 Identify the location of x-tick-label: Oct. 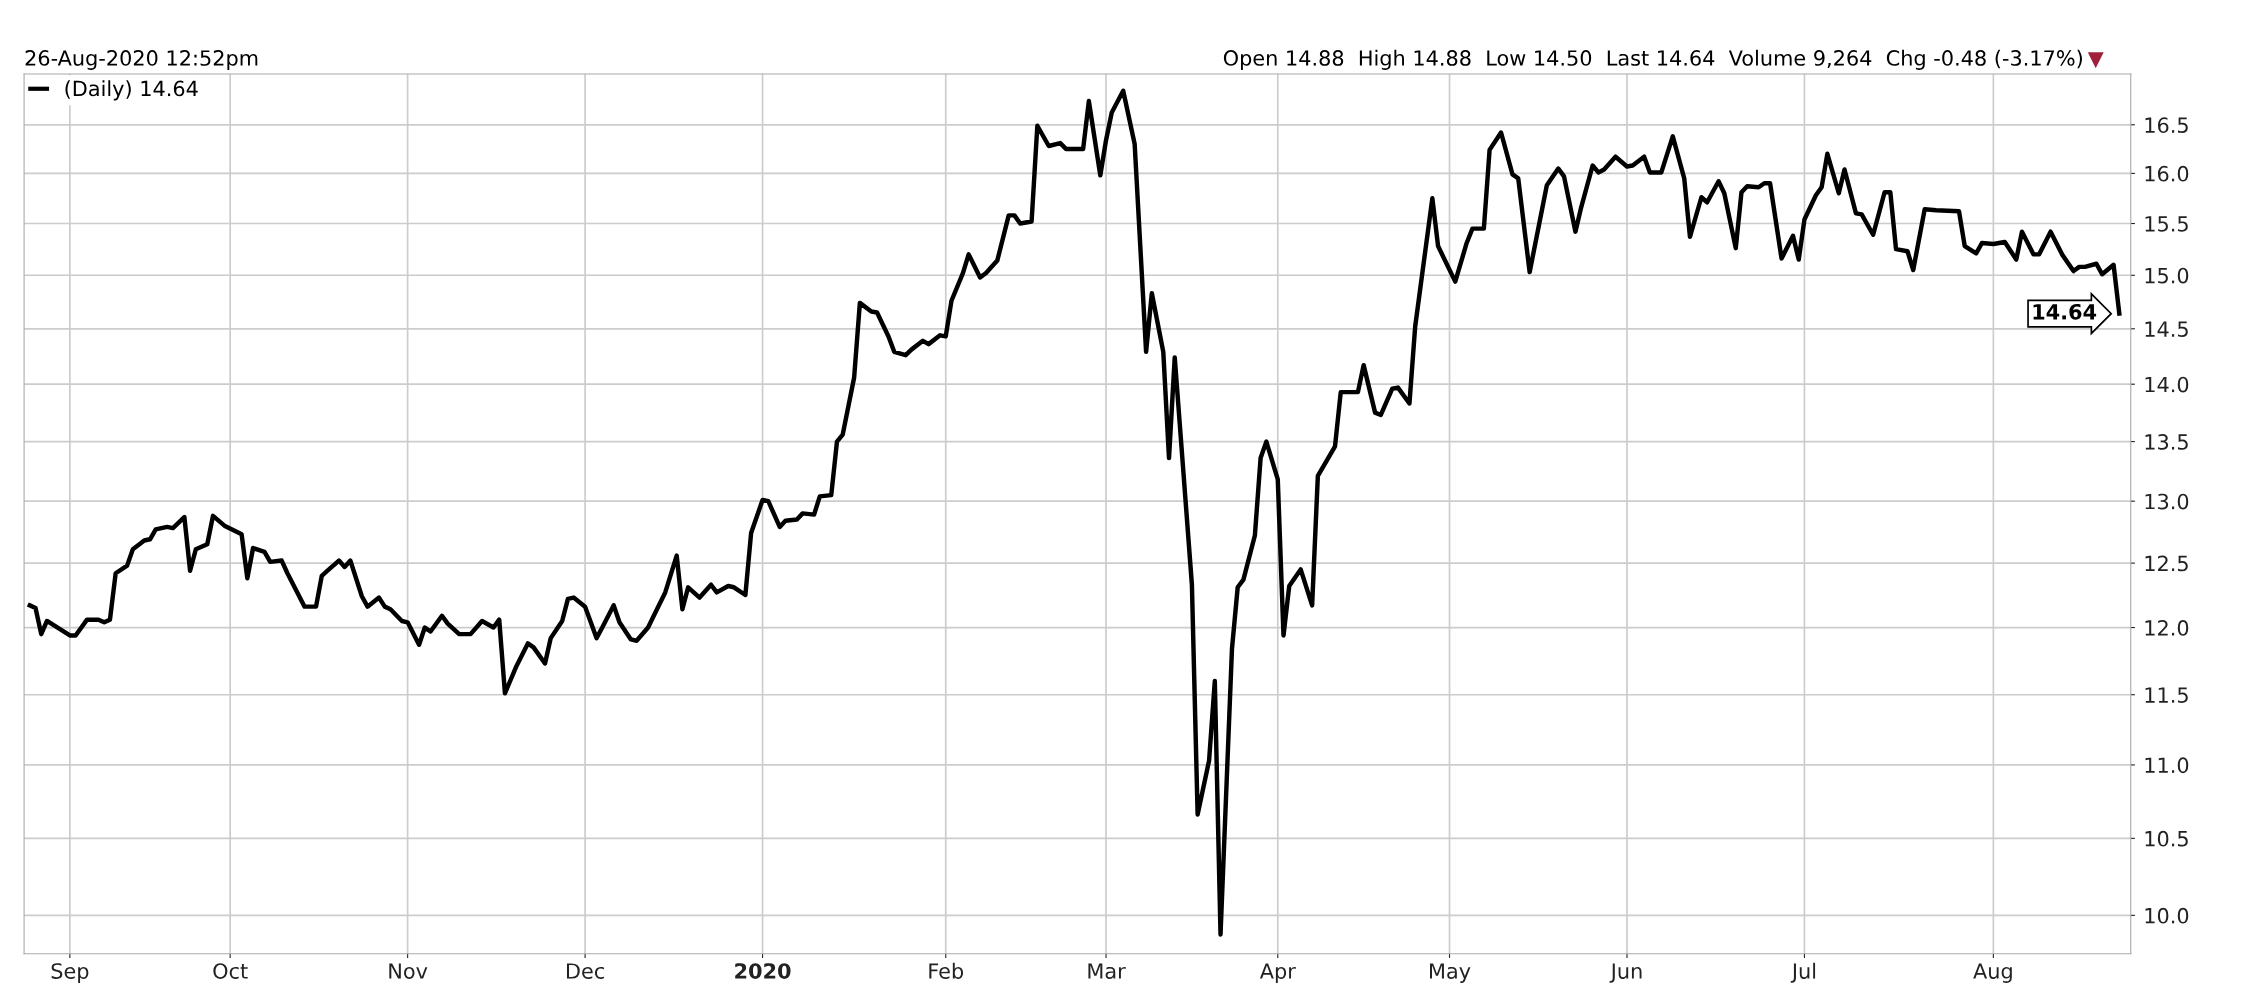
(230, 971).